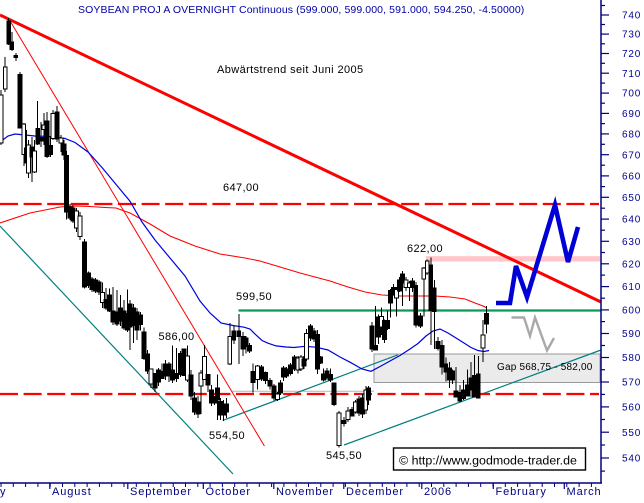 The image size is (644, 503). What do you see at coordinates (631, 242) in the screenshot?
I see `svg-text: 630` at bounding box center [631, 242].